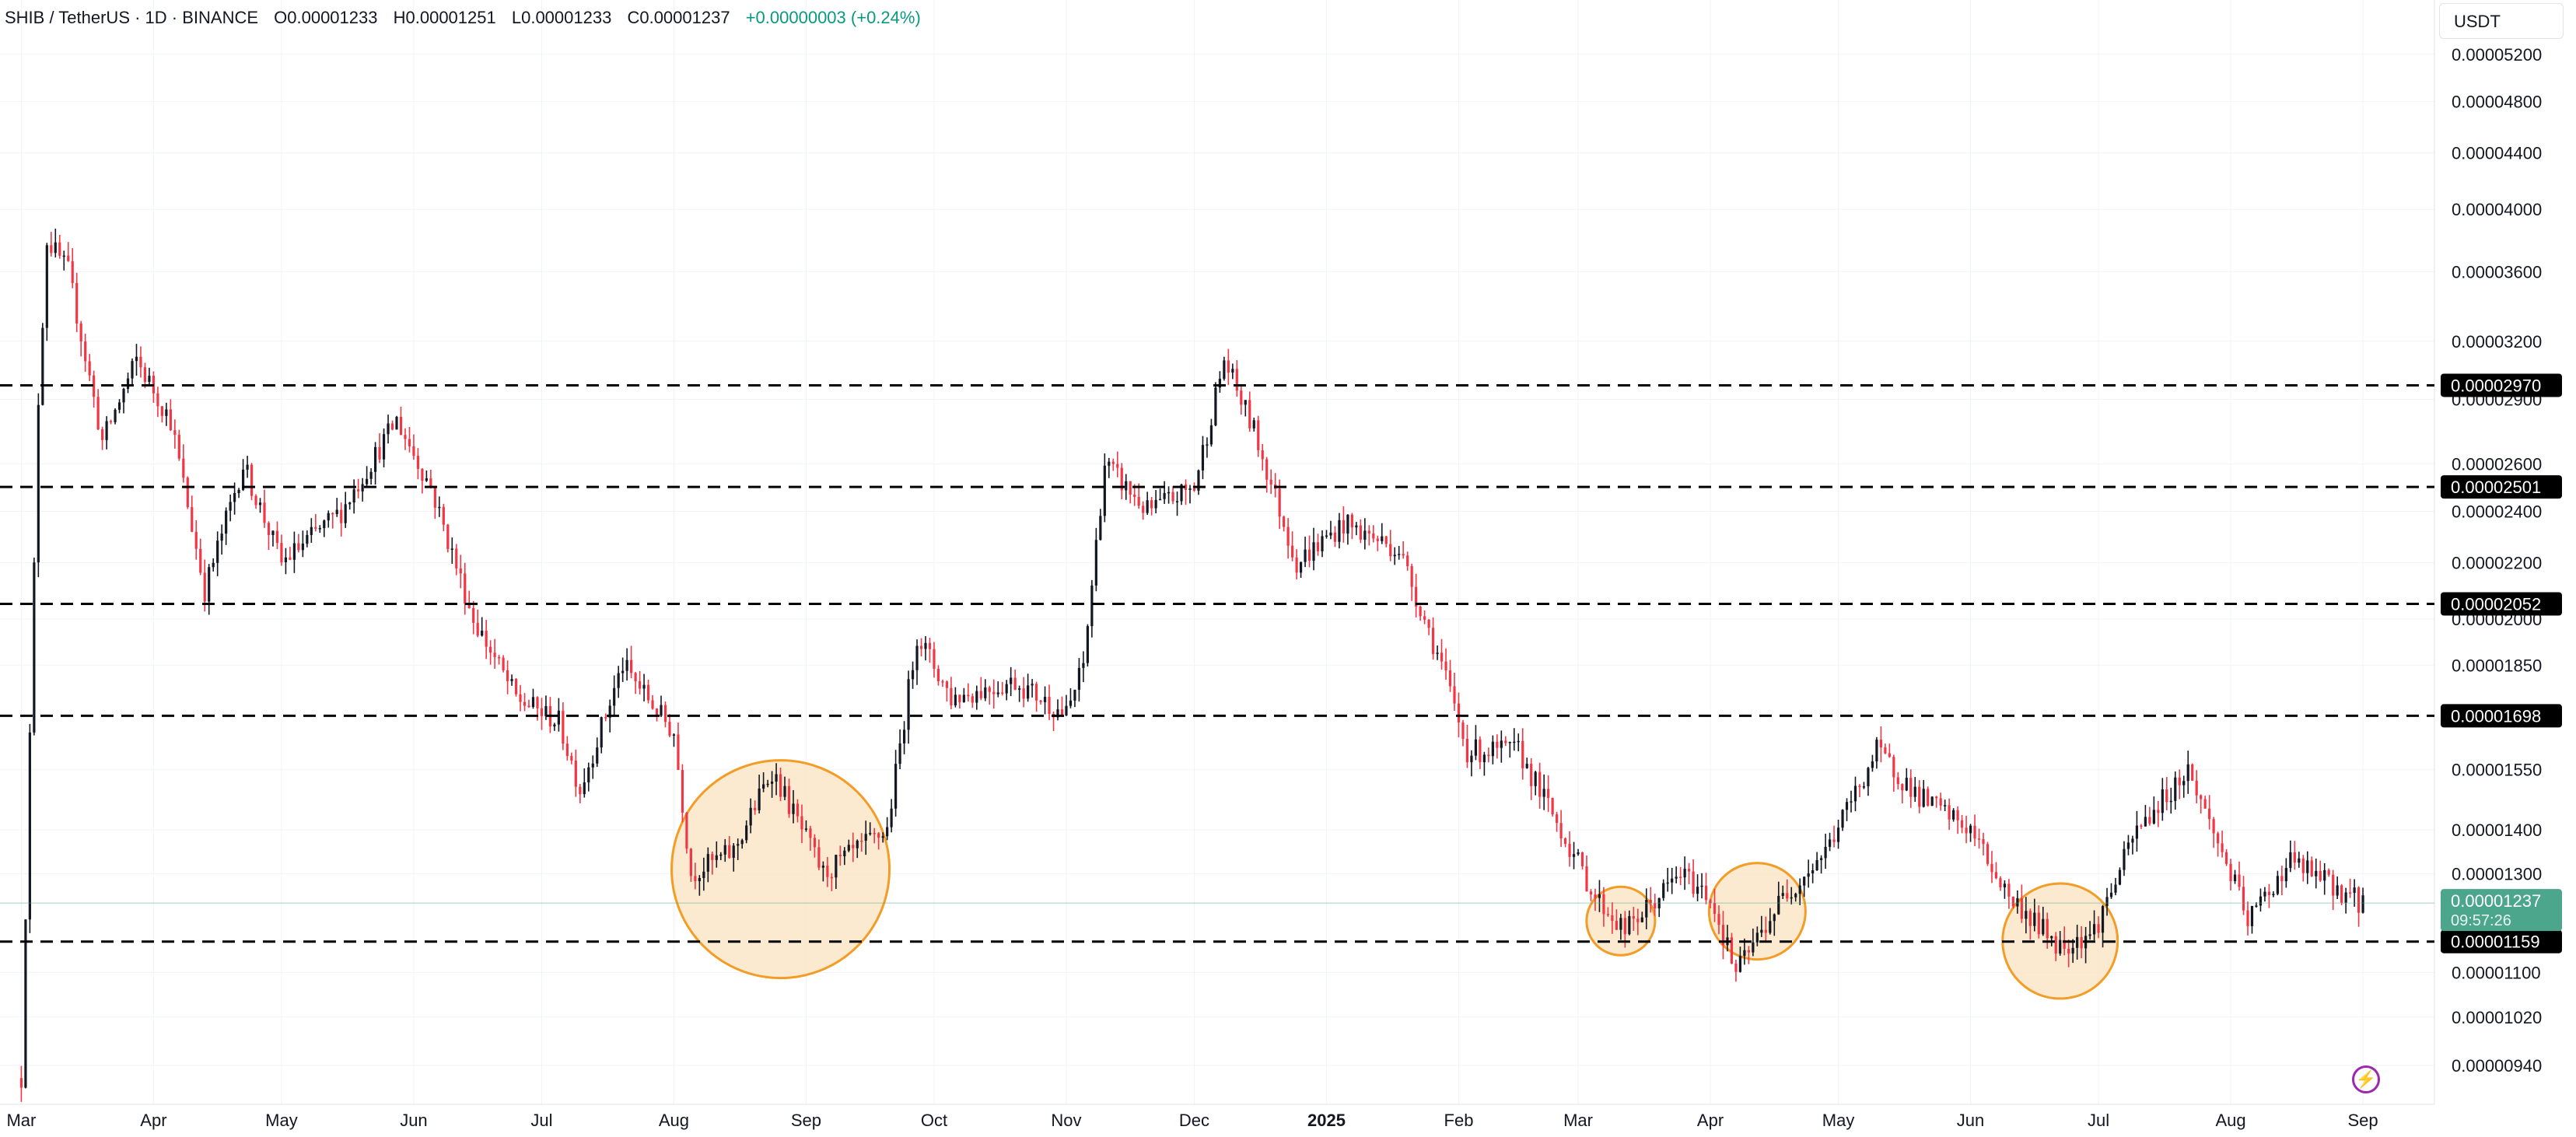  I want to click on x-tick-label: 2025, so click(1327, 1120).